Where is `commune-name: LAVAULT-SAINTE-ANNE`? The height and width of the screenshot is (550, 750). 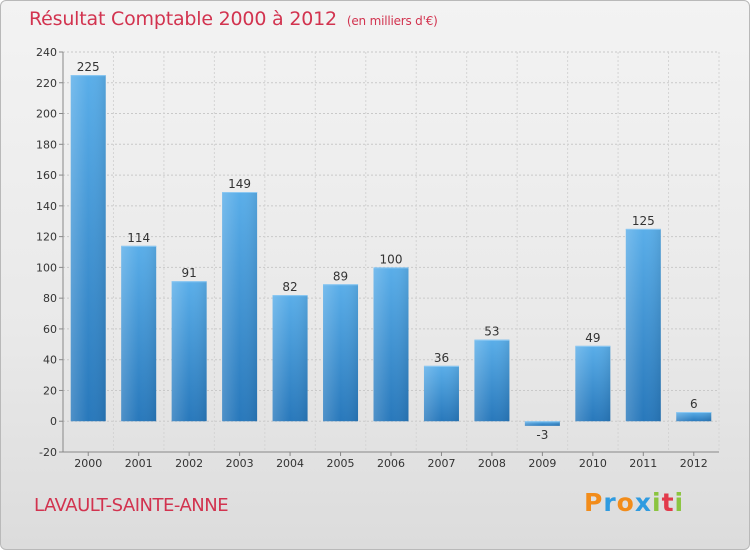 commune-name: LAVAULT-SAINTE-ANNE is located at coordinates (131, 505).